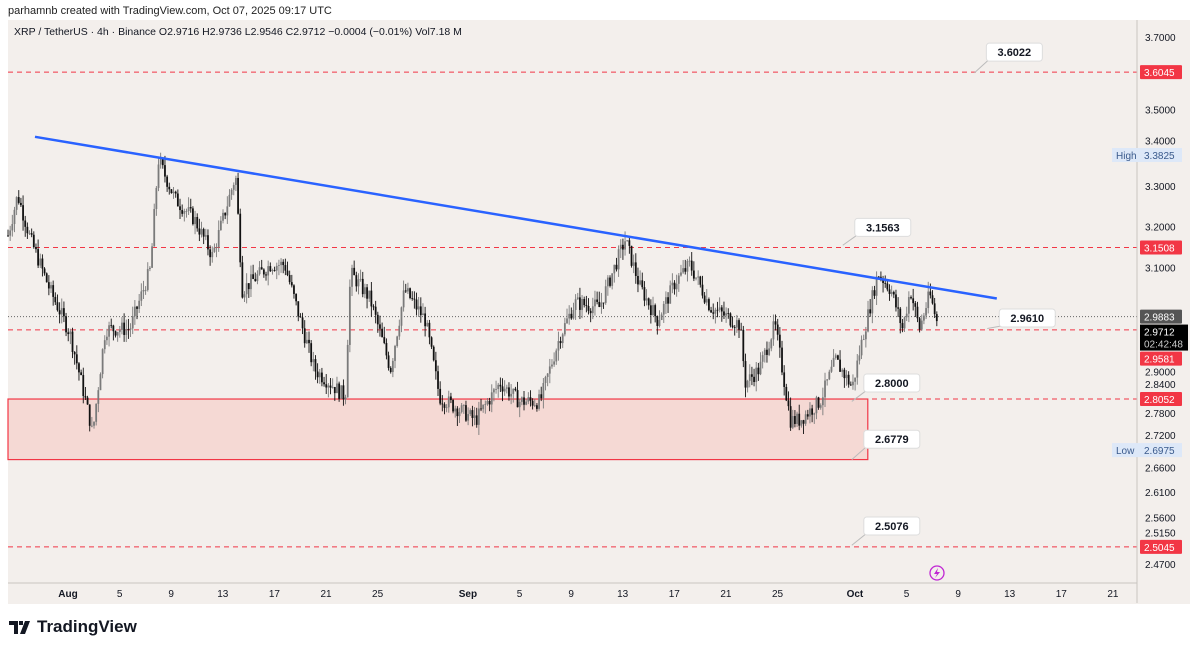 The image size is (1200, 649). Describe the element at coordinates (1160, 468) in the screenshot. I see `price-tick-label: 2.6600` at that location.